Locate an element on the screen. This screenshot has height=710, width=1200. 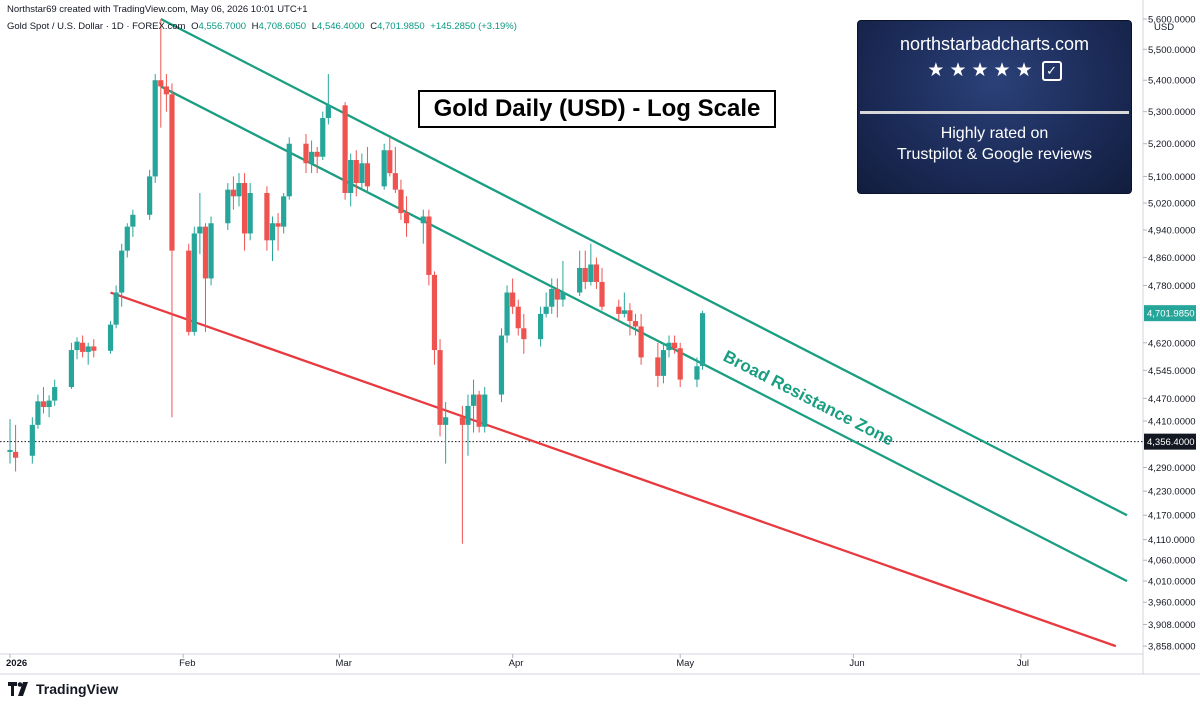
x-tick-label: Jul is located at coordinates (1023, 663).